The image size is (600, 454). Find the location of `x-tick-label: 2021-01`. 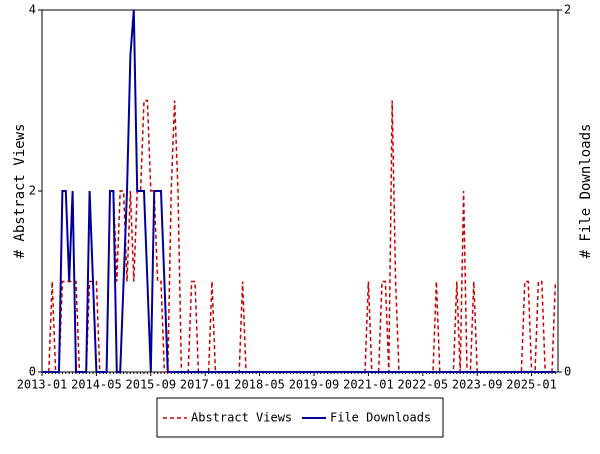

x-tick-label: 2021-01 is located at coordinates (368, 385).